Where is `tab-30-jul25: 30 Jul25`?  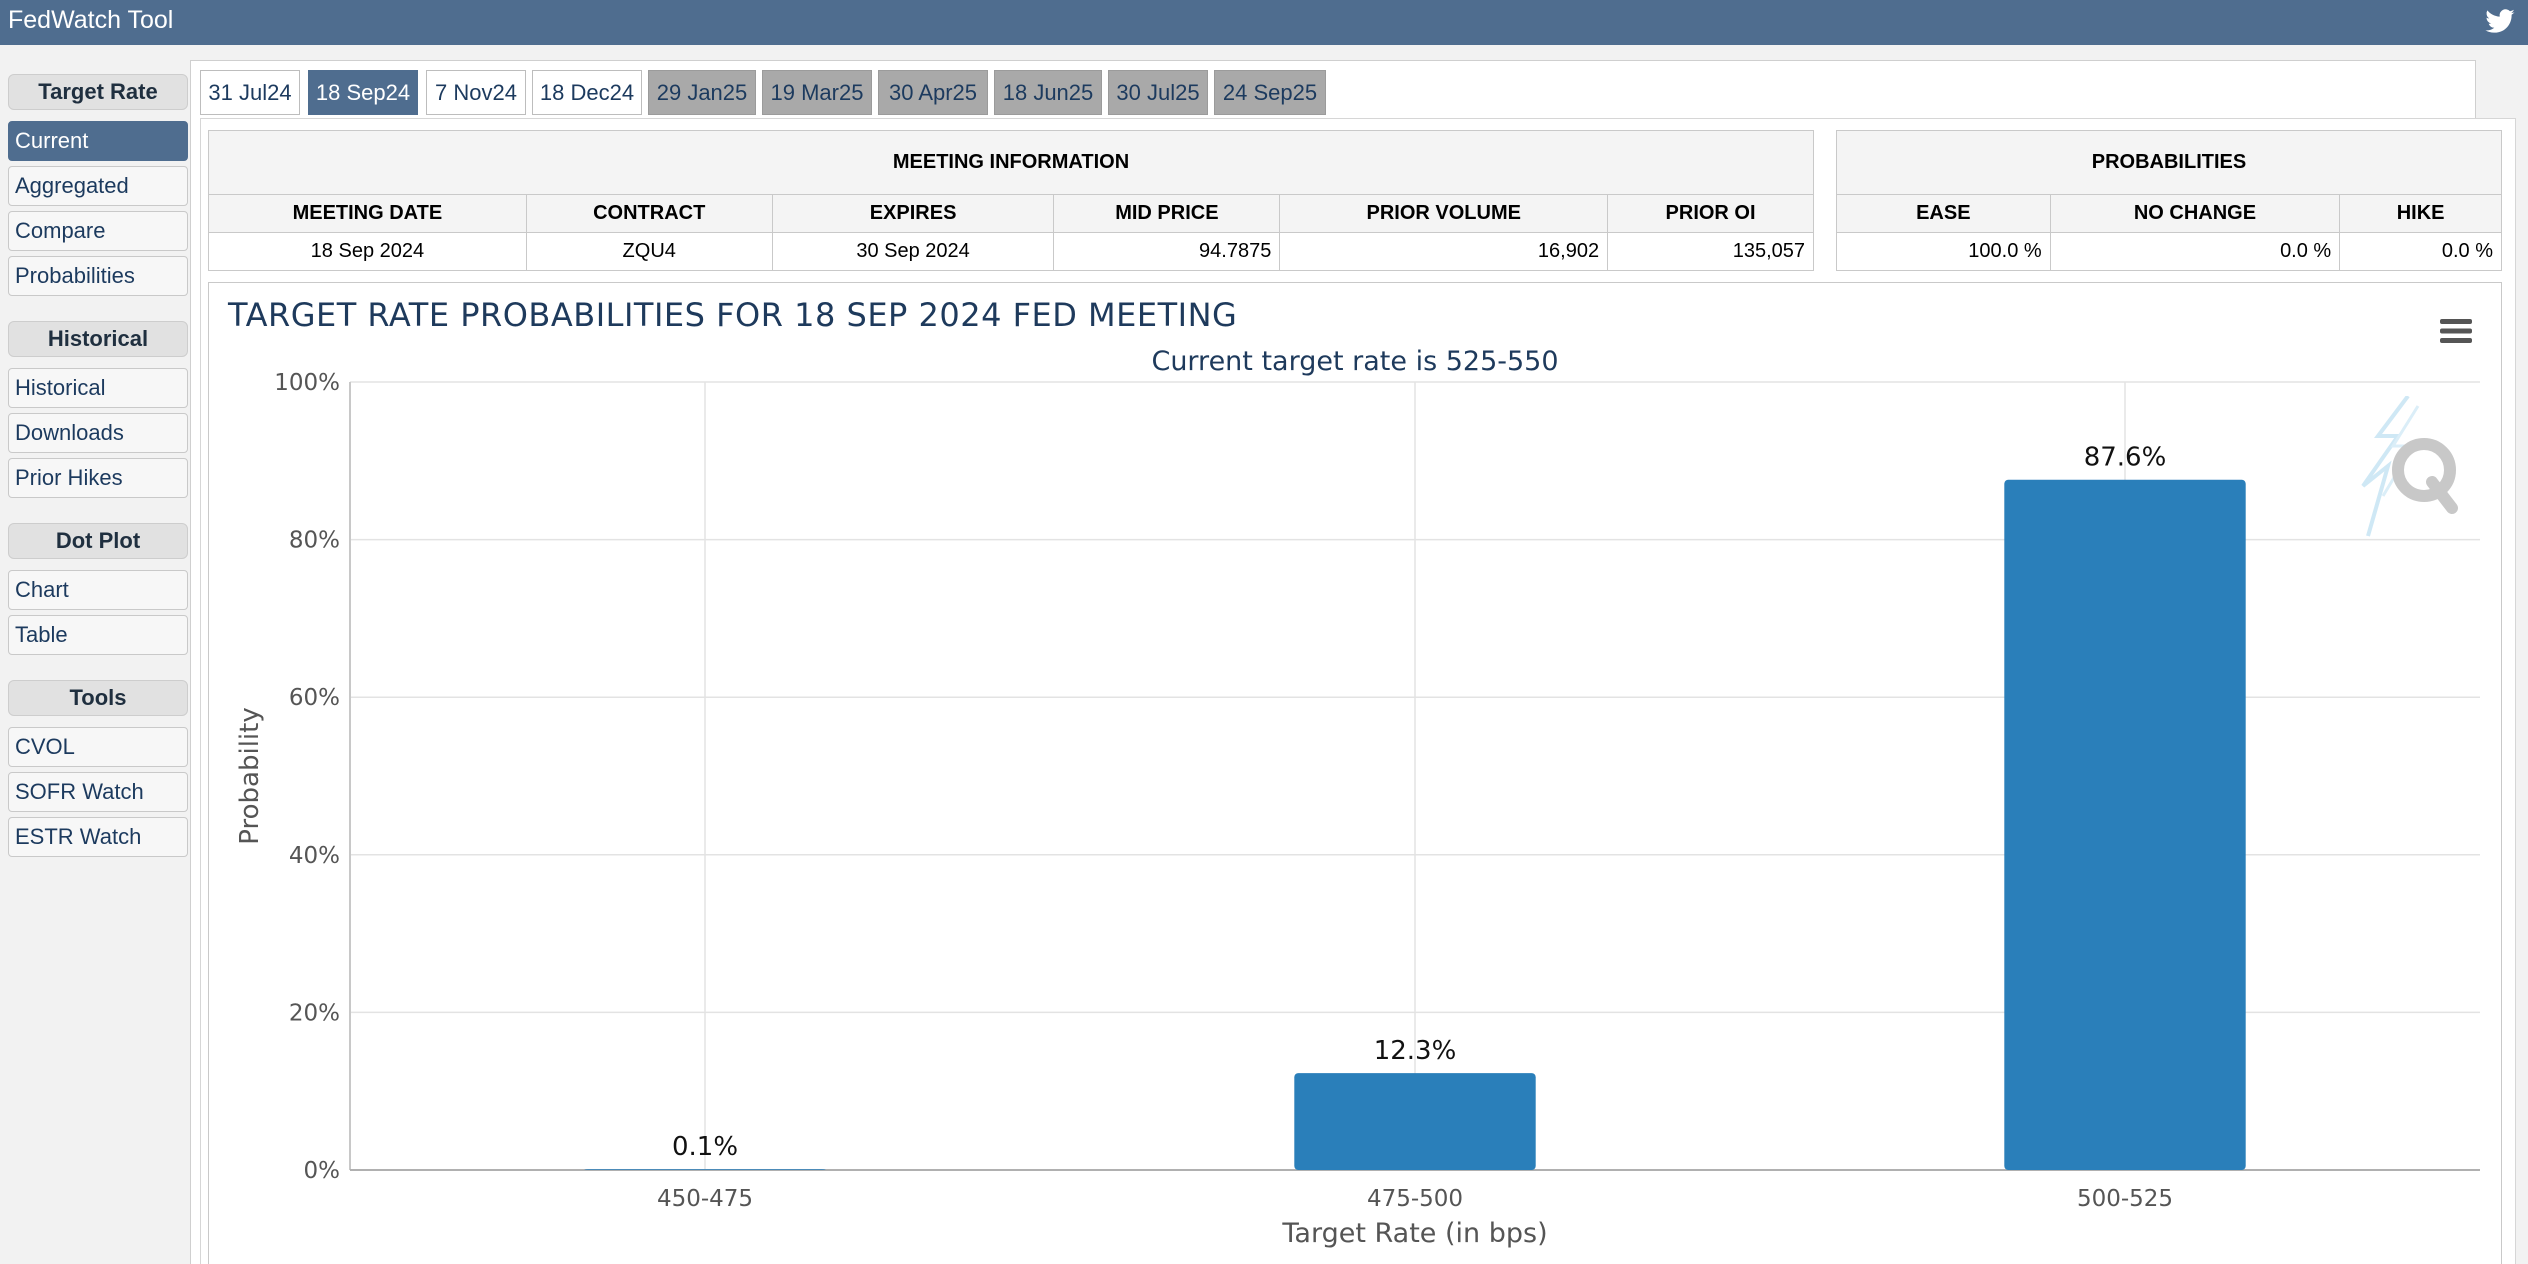
tab-30-jul25: 30 Jul25 is located at coordinates (1158, 92).